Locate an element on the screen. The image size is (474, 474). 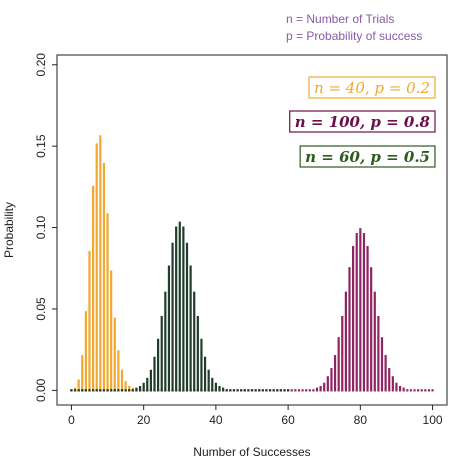
y-axis-label: Probability is located at coordinates (9, 230).